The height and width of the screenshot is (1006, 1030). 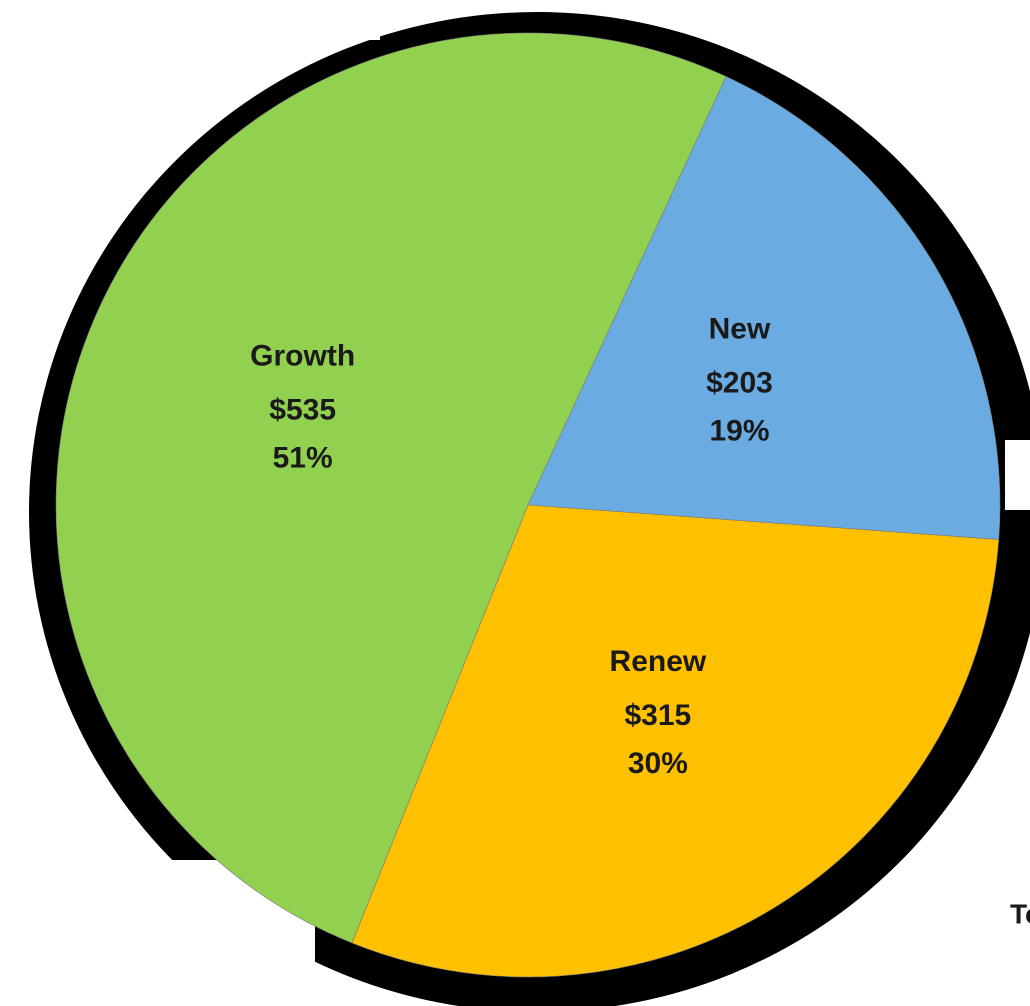 I want to click on slice-category: New, so click(x=740, y=328).